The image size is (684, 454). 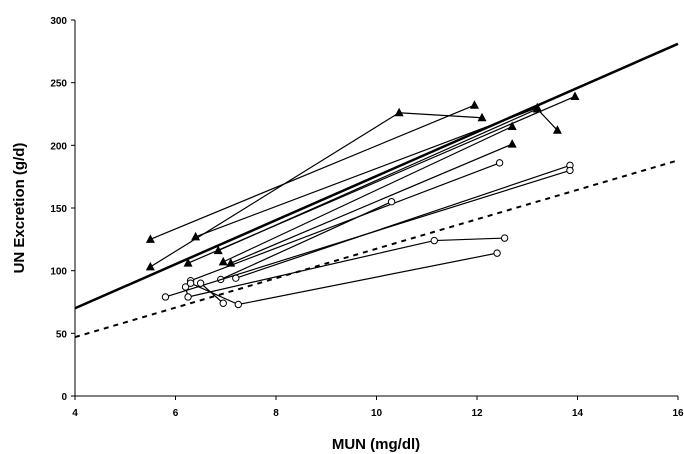 I want to click on y-tick-label: 100, so click(x=58, y=272).